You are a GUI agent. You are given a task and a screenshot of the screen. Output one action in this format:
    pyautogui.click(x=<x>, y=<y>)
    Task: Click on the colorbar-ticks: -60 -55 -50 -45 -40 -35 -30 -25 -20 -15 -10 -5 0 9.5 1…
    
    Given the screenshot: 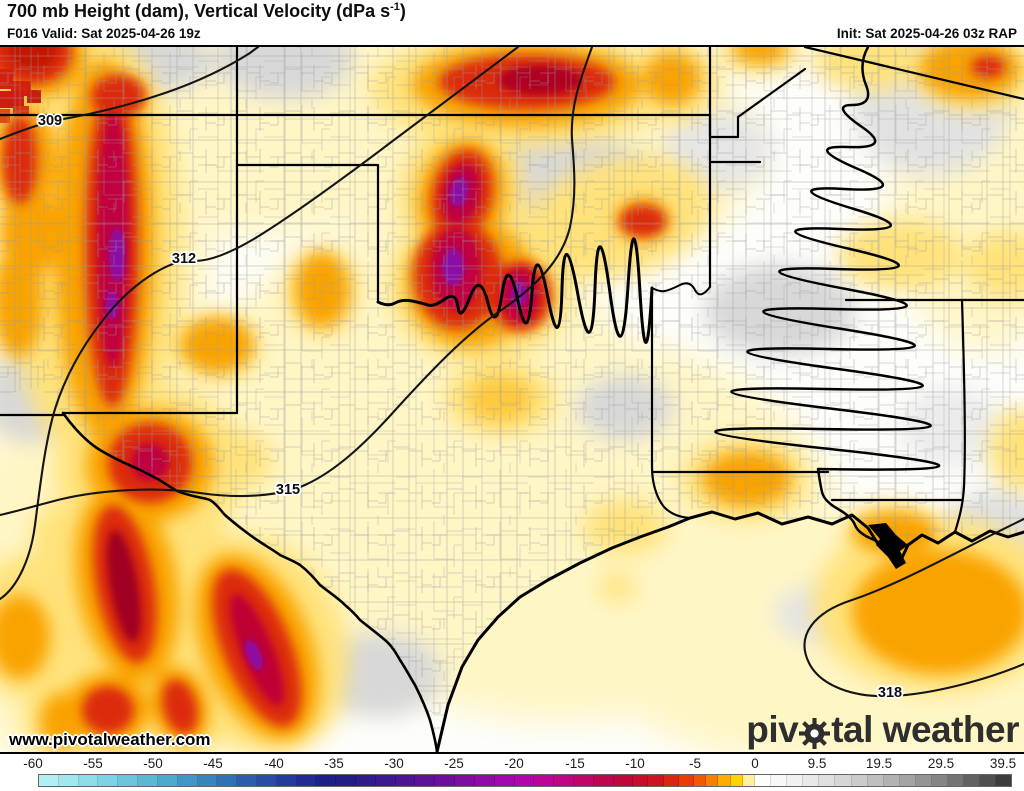 What is the action you would take?
    pyautogui.click(x=512, y=764)
    